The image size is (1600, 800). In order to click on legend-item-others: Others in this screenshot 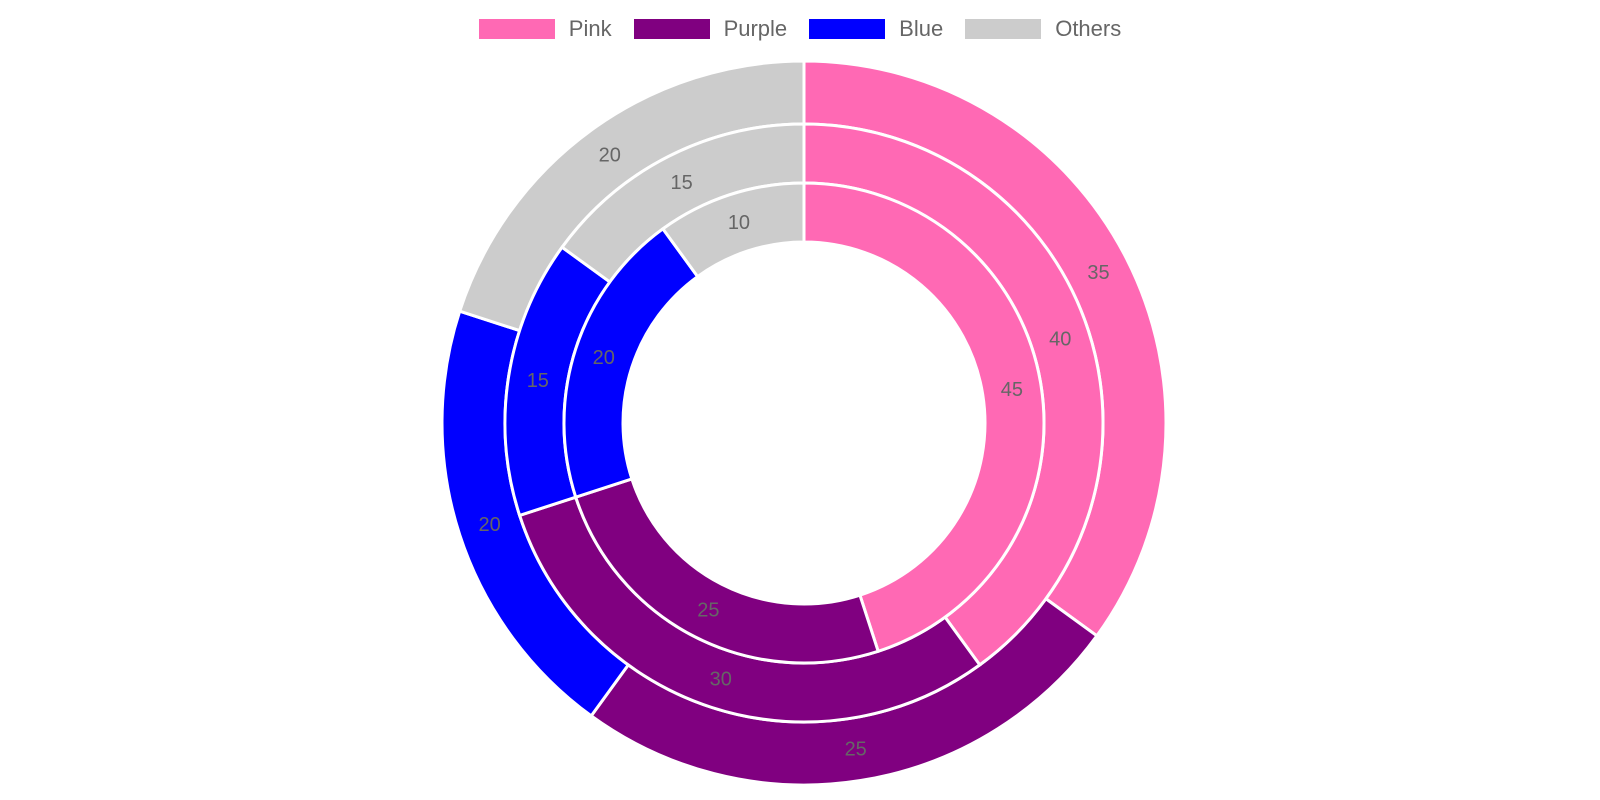, I will do `click(1043, 29)`.